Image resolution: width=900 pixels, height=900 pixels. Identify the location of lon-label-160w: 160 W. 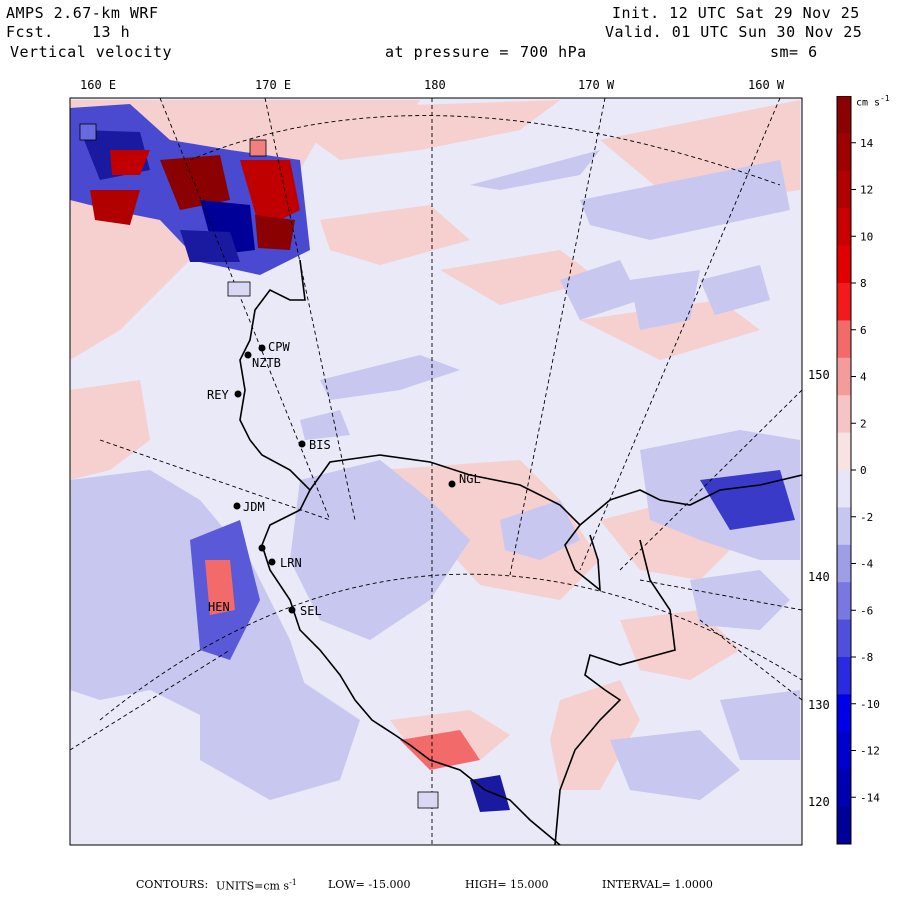
(766, 85).